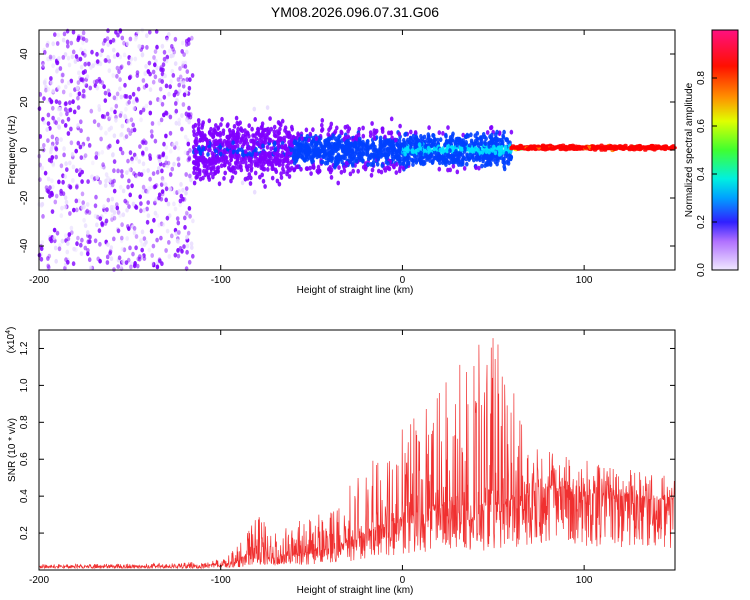 Image resolution: width=750 pixels, height=600 pixels. I want to click on colorbar-tick-label: 0.8, so click(701, 78).